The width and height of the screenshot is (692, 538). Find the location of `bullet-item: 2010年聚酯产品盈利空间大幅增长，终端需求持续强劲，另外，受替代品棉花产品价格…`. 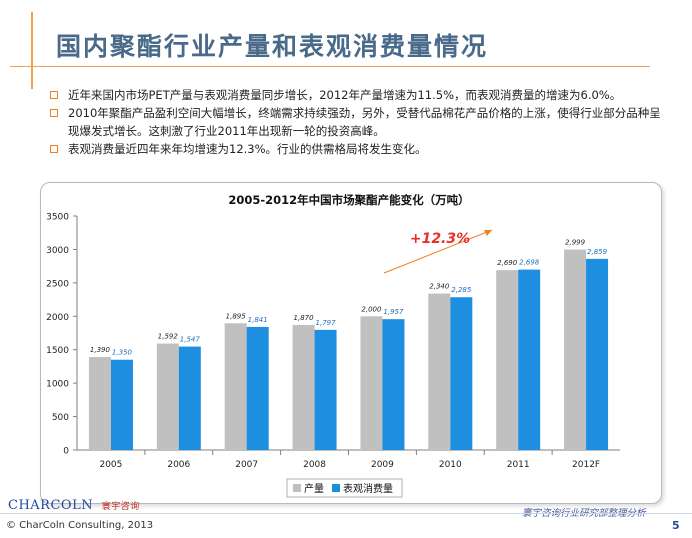

bullet-item: 2010年聚酯产品盈利空间大幅增长，终端需求持续强劲，另外，受替代品棉花产品价格… is located at coordinates (358, 122).